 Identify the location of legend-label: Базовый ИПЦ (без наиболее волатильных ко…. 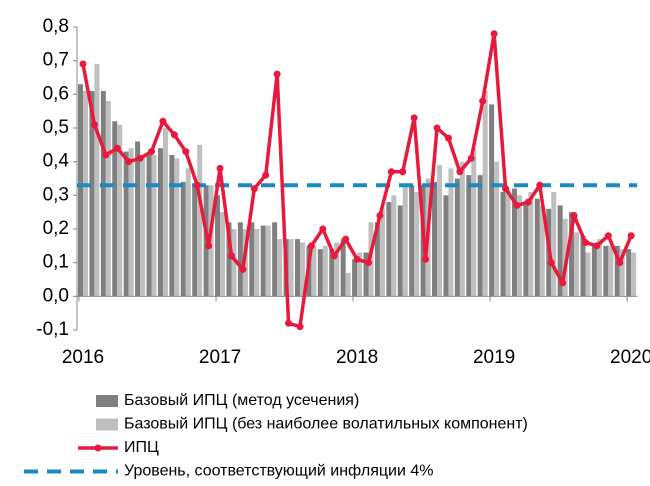
(326, 424).